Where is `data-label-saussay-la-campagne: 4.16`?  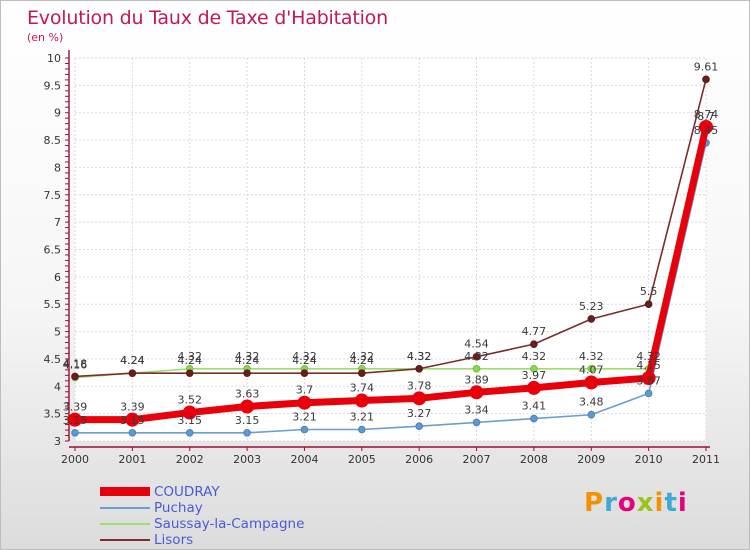
data-label-saussay-la-campagne: 4.16 is located at coordinates (75, 365).